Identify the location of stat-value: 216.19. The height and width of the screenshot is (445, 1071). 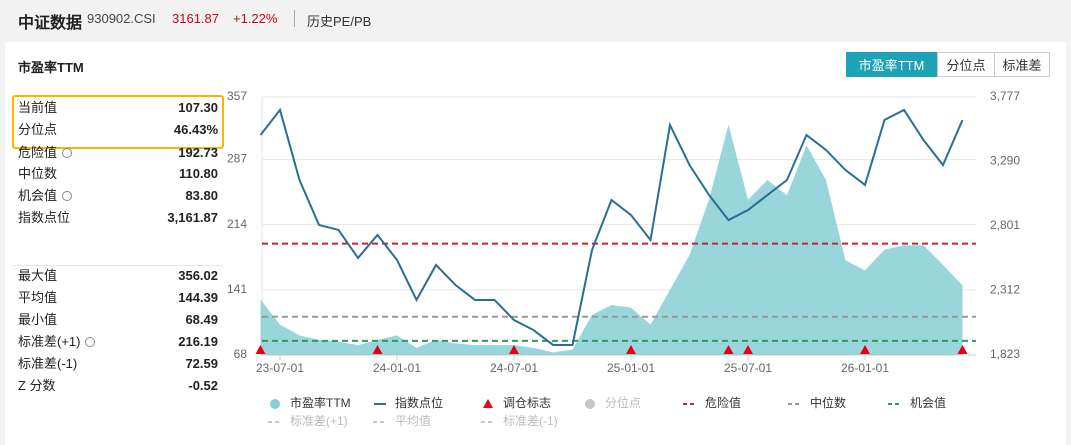
(198, 341).